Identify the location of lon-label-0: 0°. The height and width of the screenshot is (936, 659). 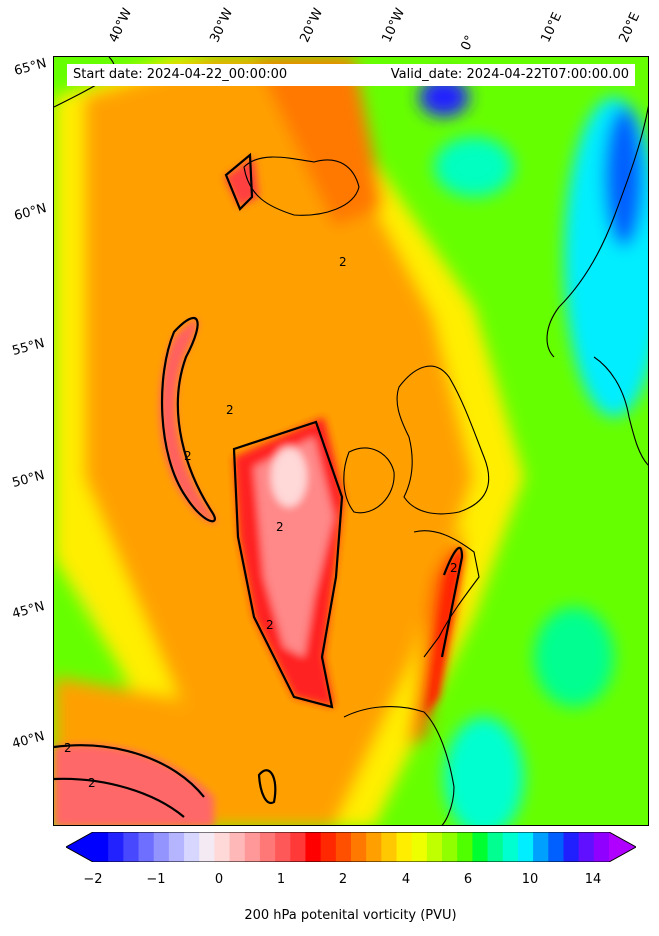
(468, 43).